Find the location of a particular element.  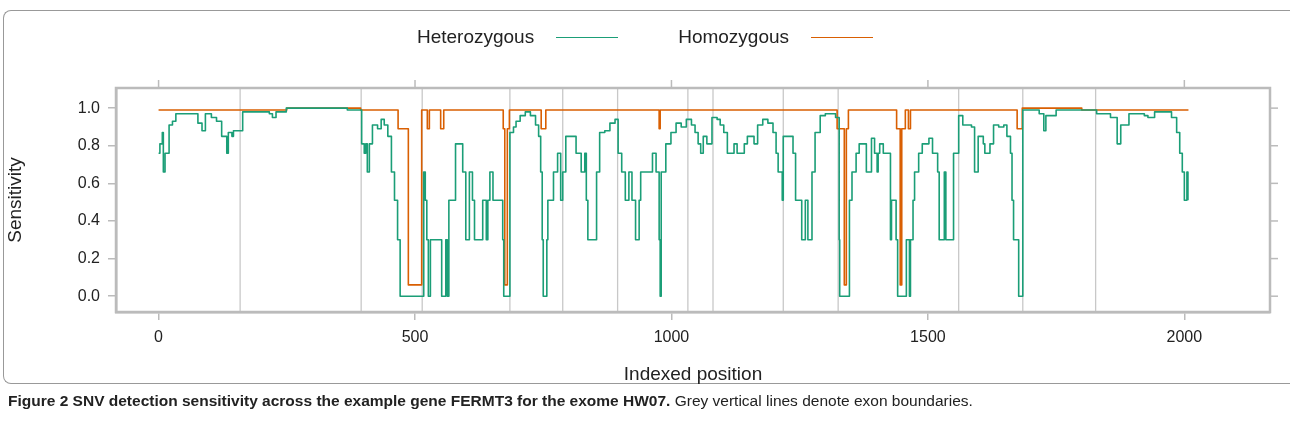

x-tick-label: 500 is located at coordinates (415, 337).